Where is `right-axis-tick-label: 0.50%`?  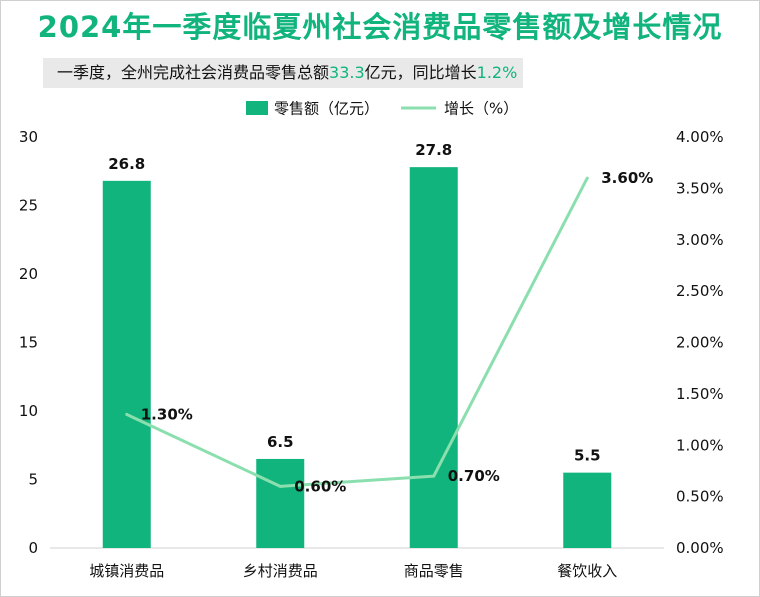
right-axis-tick-label: 0.50% is located at coordinates (700, 497).